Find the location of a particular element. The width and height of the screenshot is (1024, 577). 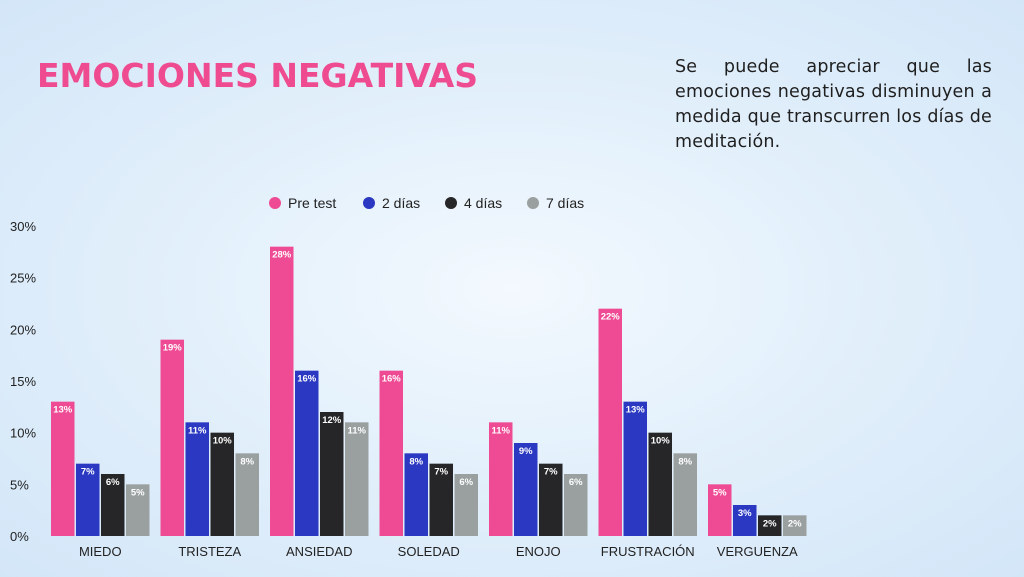

x-tick-label: FRUSTRACIÓN is located at coordinates (648, 551).